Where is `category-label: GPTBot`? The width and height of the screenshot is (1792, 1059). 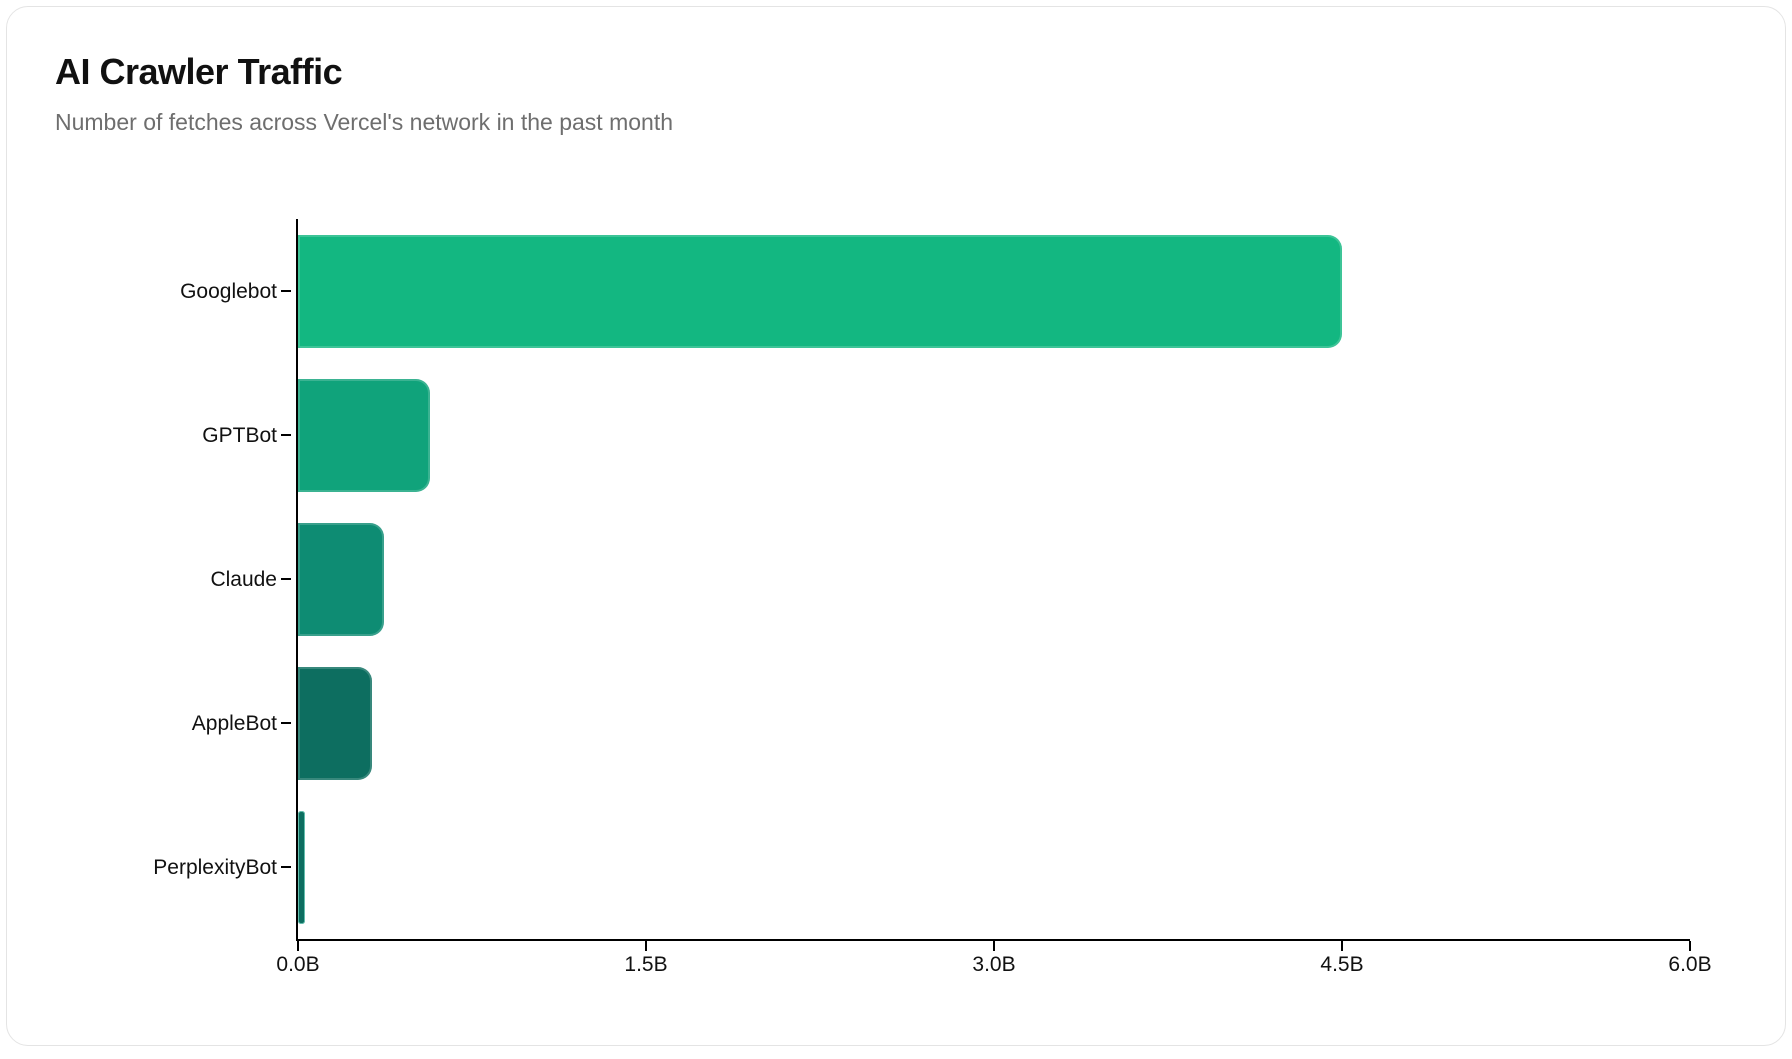 category-label: GPTBot is located at coordinates (239, 435).